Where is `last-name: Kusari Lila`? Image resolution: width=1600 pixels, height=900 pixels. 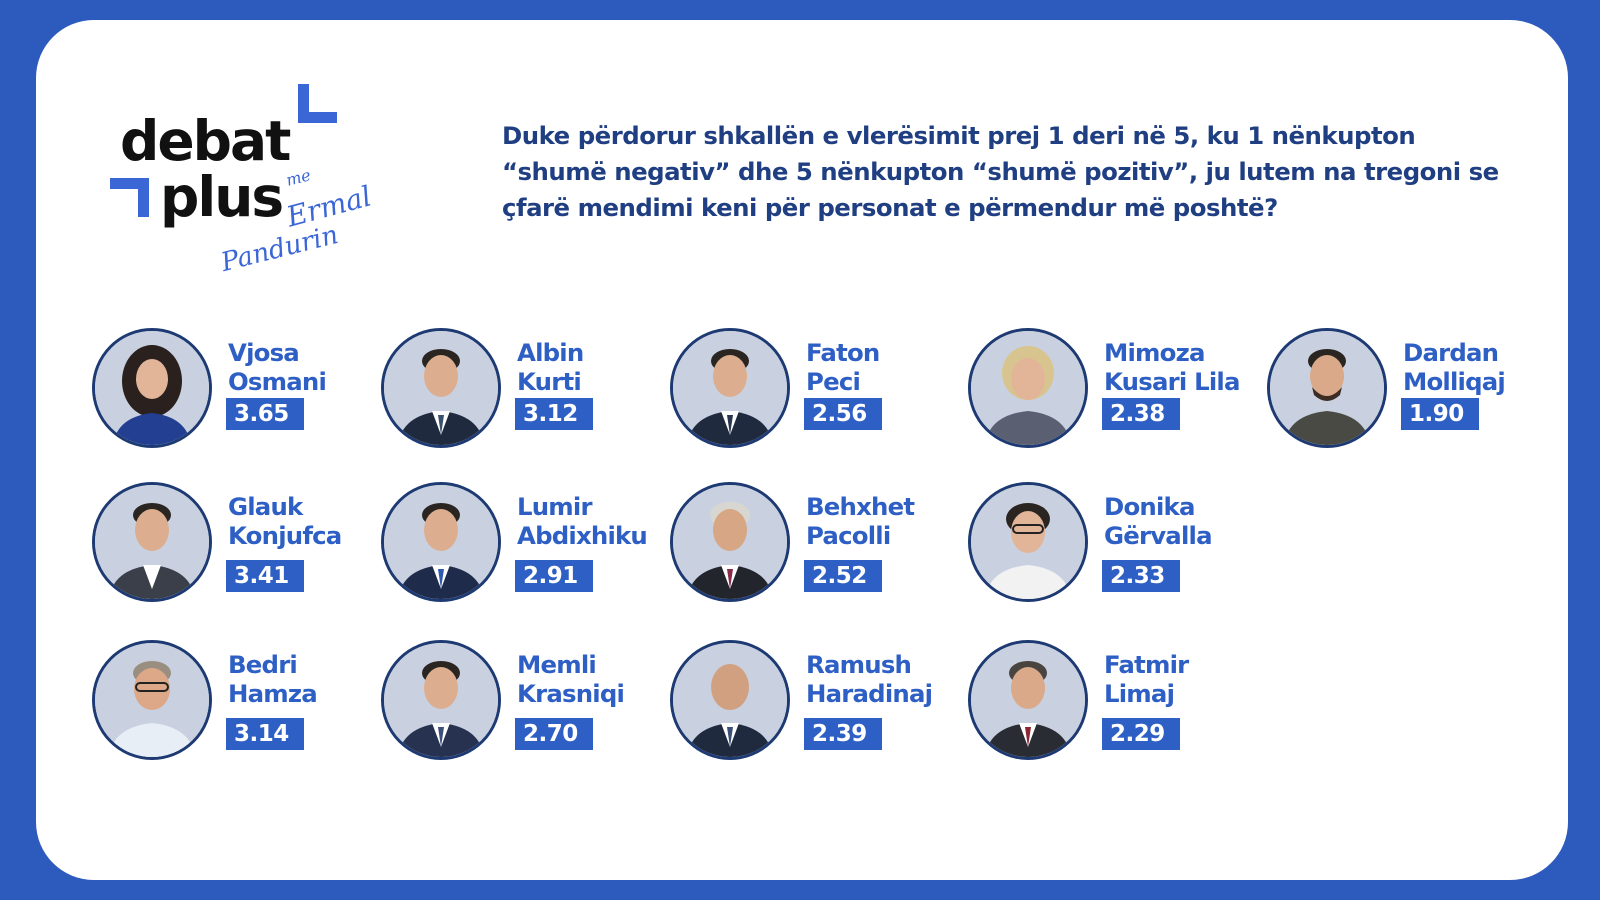
last-name: Kusari Lila is located at coordinates (1172, 381).